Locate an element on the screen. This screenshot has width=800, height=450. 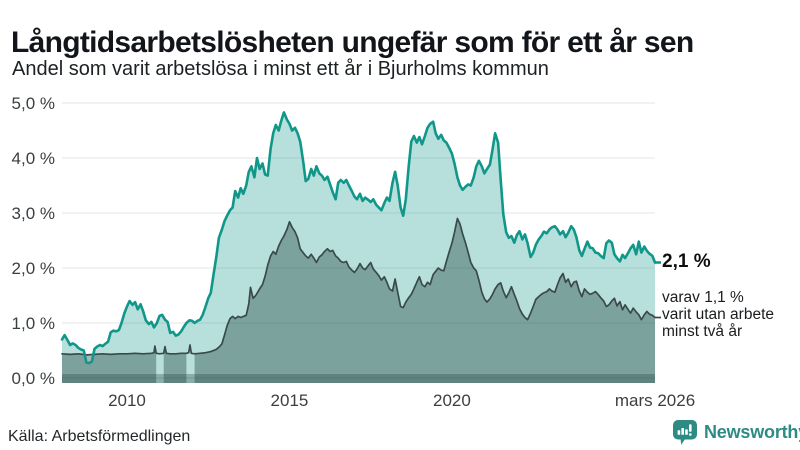
svg-text: 0,0 % is located at coordinates (33, 378).